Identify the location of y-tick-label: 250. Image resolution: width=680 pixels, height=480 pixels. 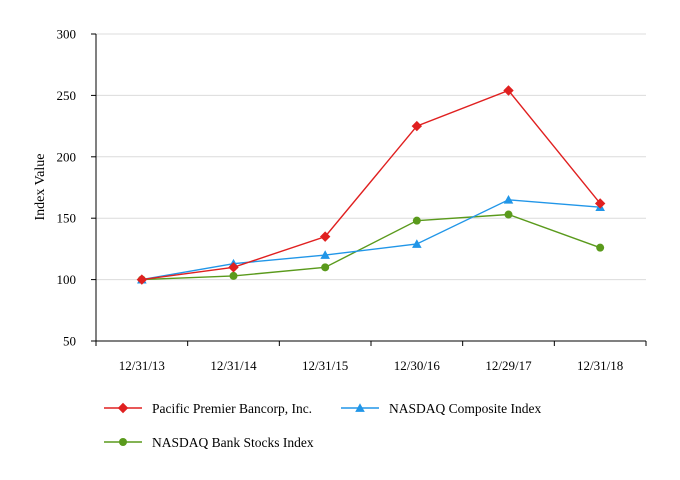
(67, 95).